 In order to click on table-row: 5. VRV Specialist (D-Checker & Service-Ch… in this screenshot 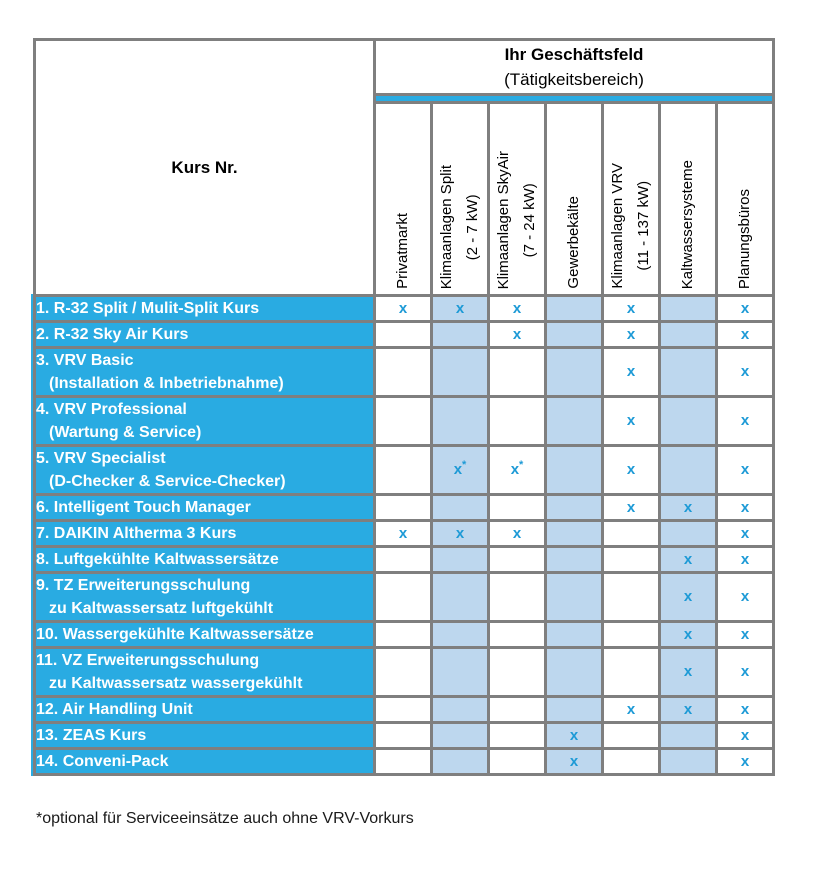, I will do `click(403, 471)`.